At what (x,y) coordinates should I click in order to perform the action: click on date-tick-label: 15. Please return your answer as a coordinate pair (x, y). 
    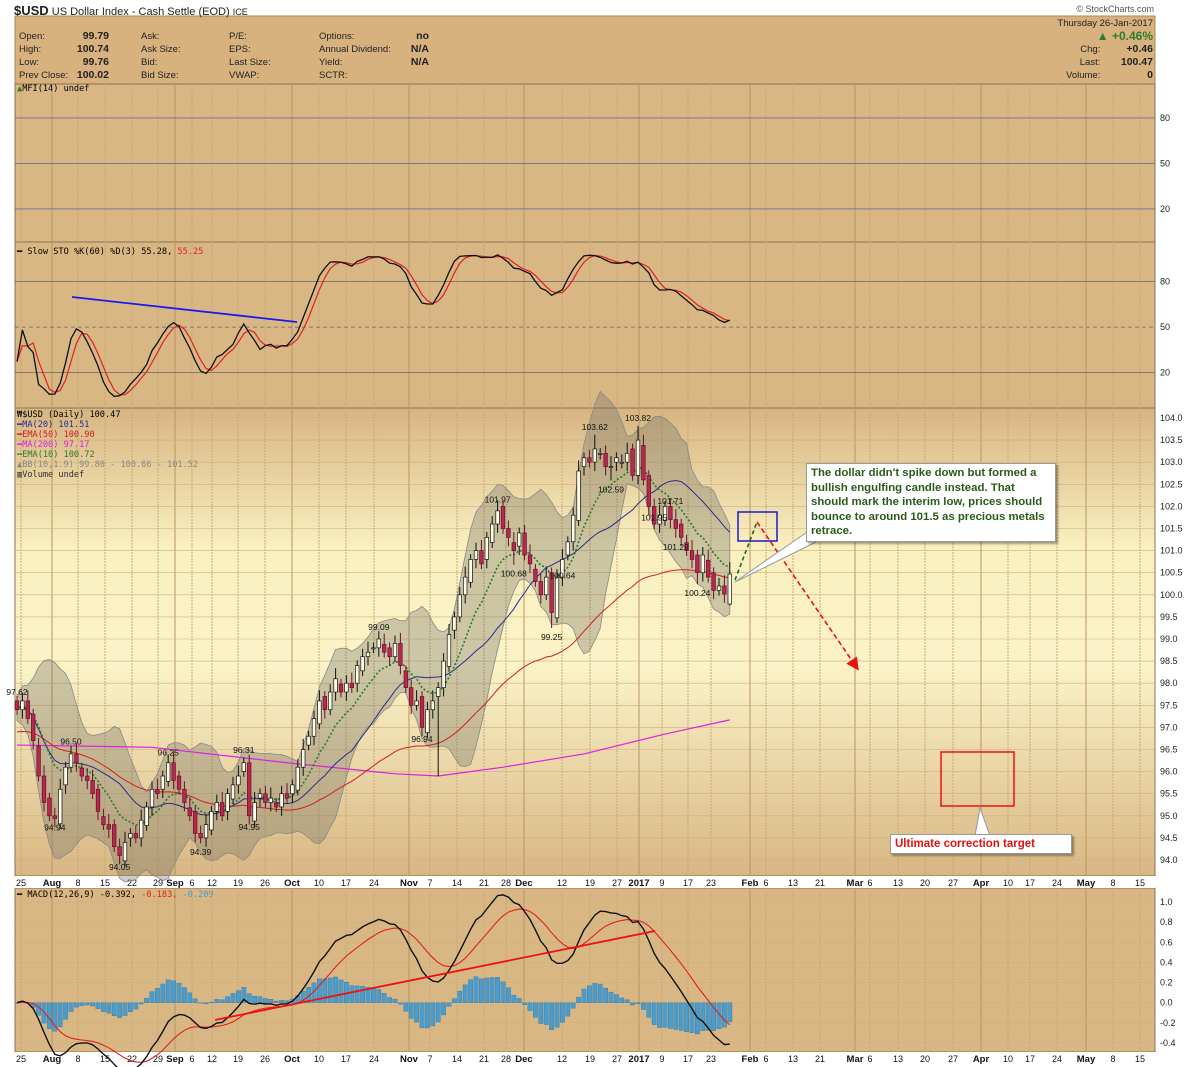
    Looking at the image, I should click on (105, 883).